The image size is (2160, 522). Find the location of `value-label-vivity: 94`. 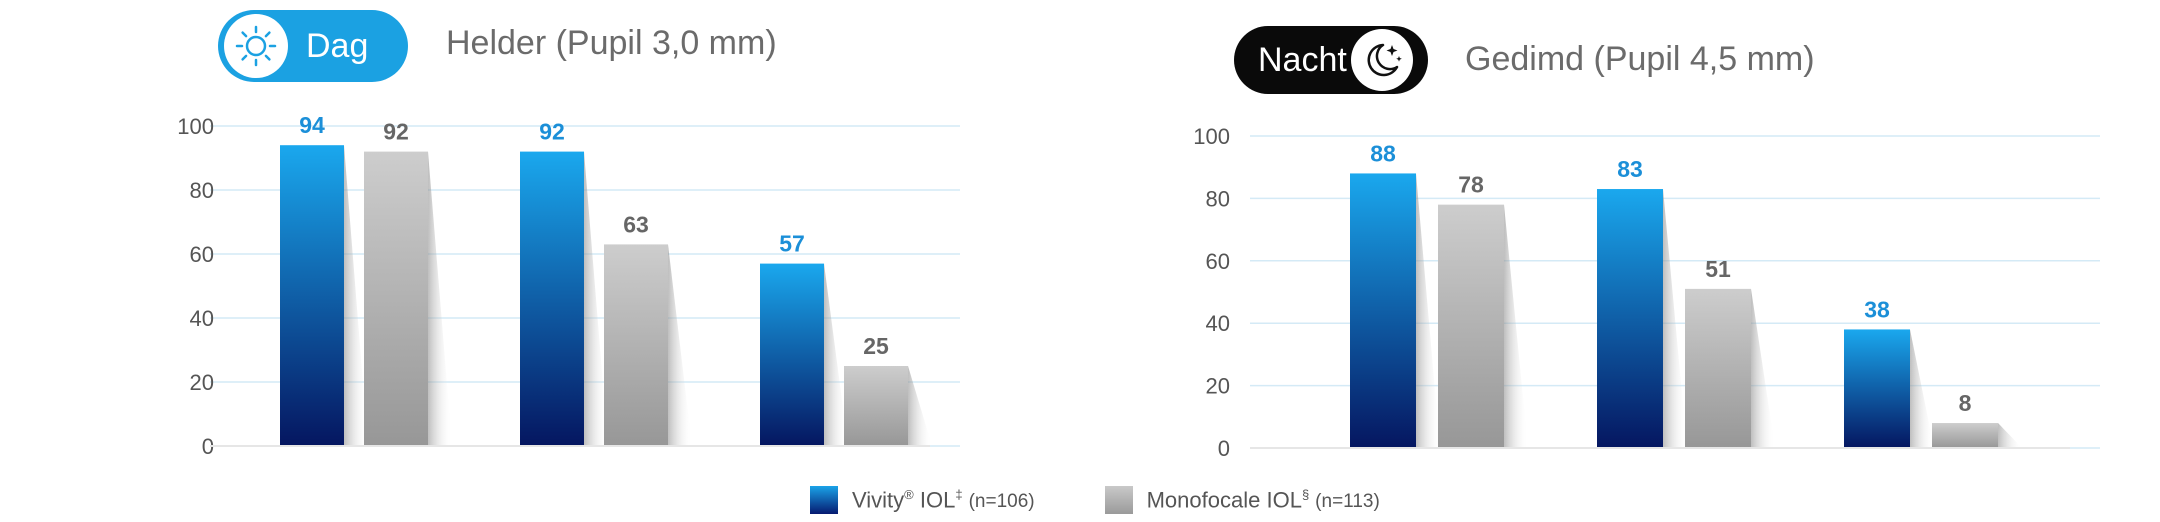

value-label-vivity: 94 is located at coordinates (312, 125).